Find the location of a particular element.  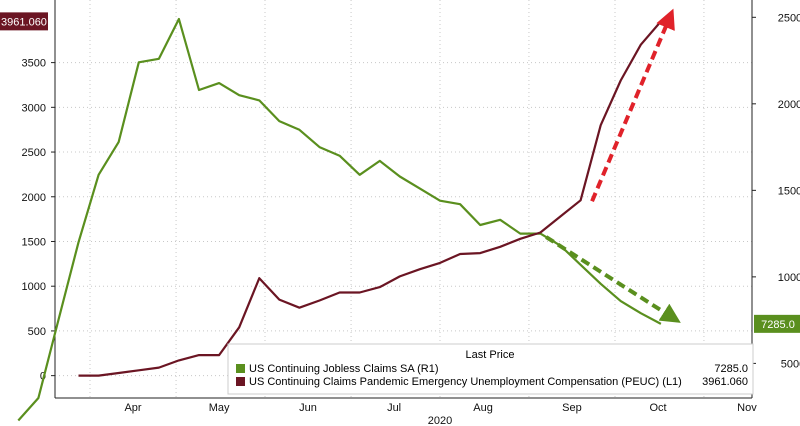

annotation-up-arrow is located at coordinates (632, 105).